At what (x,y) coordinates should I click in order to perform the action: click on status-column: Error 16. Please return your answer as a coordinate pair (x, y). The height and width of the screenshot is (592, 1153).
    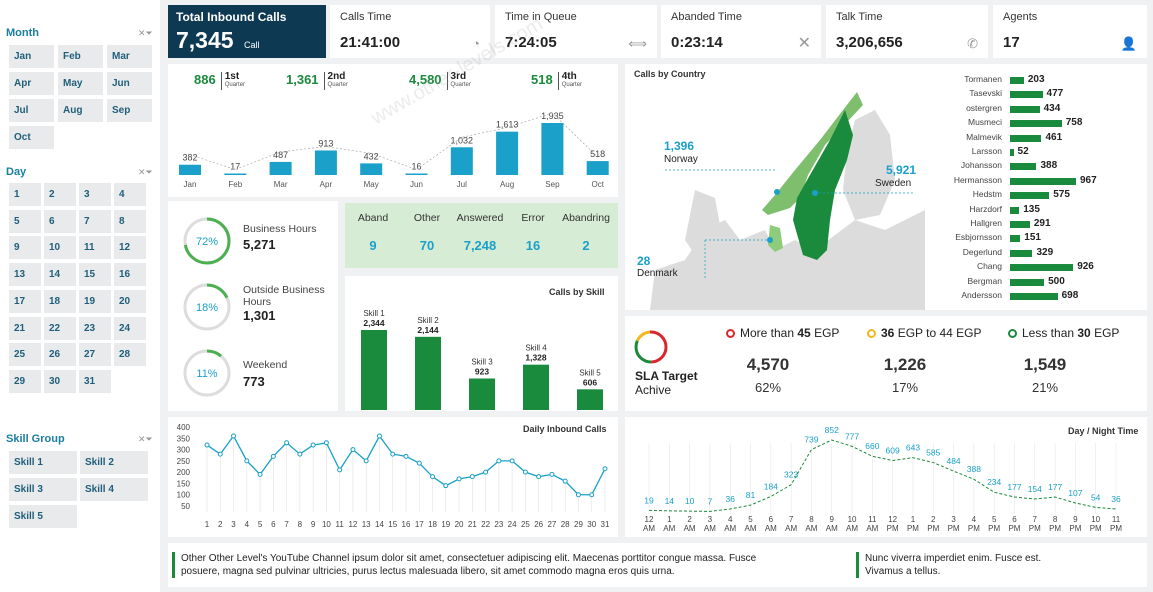
    Looking at the image, I should click on (533, 232).